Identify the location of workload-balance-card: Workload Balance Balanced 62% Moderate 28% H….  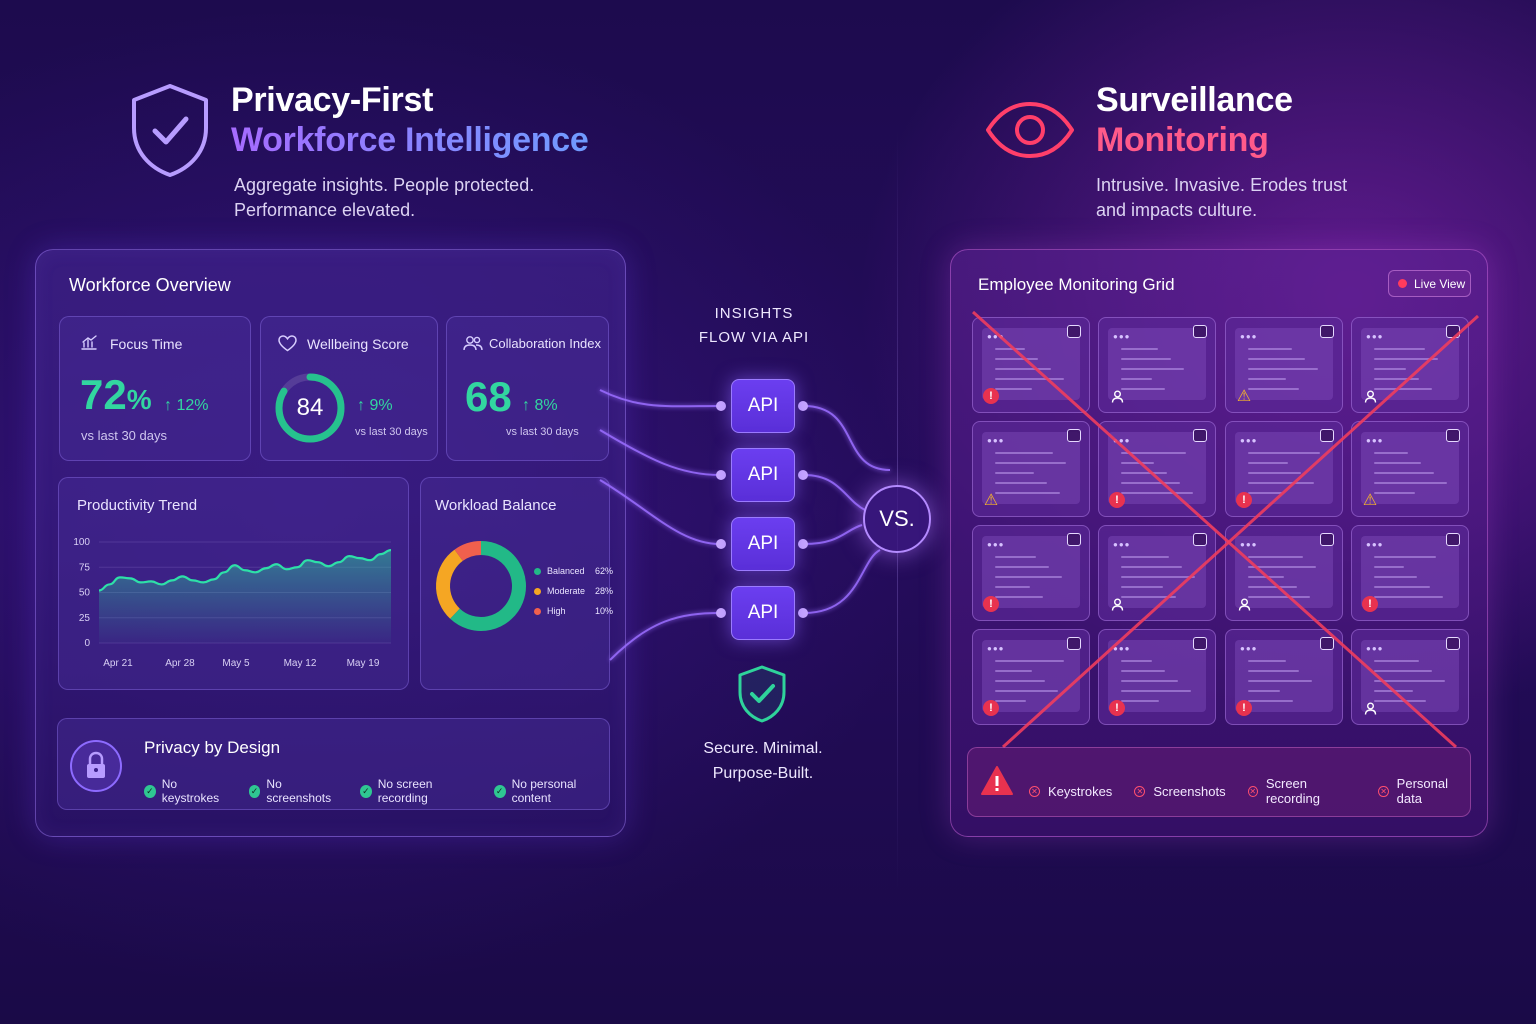
(516, 583).